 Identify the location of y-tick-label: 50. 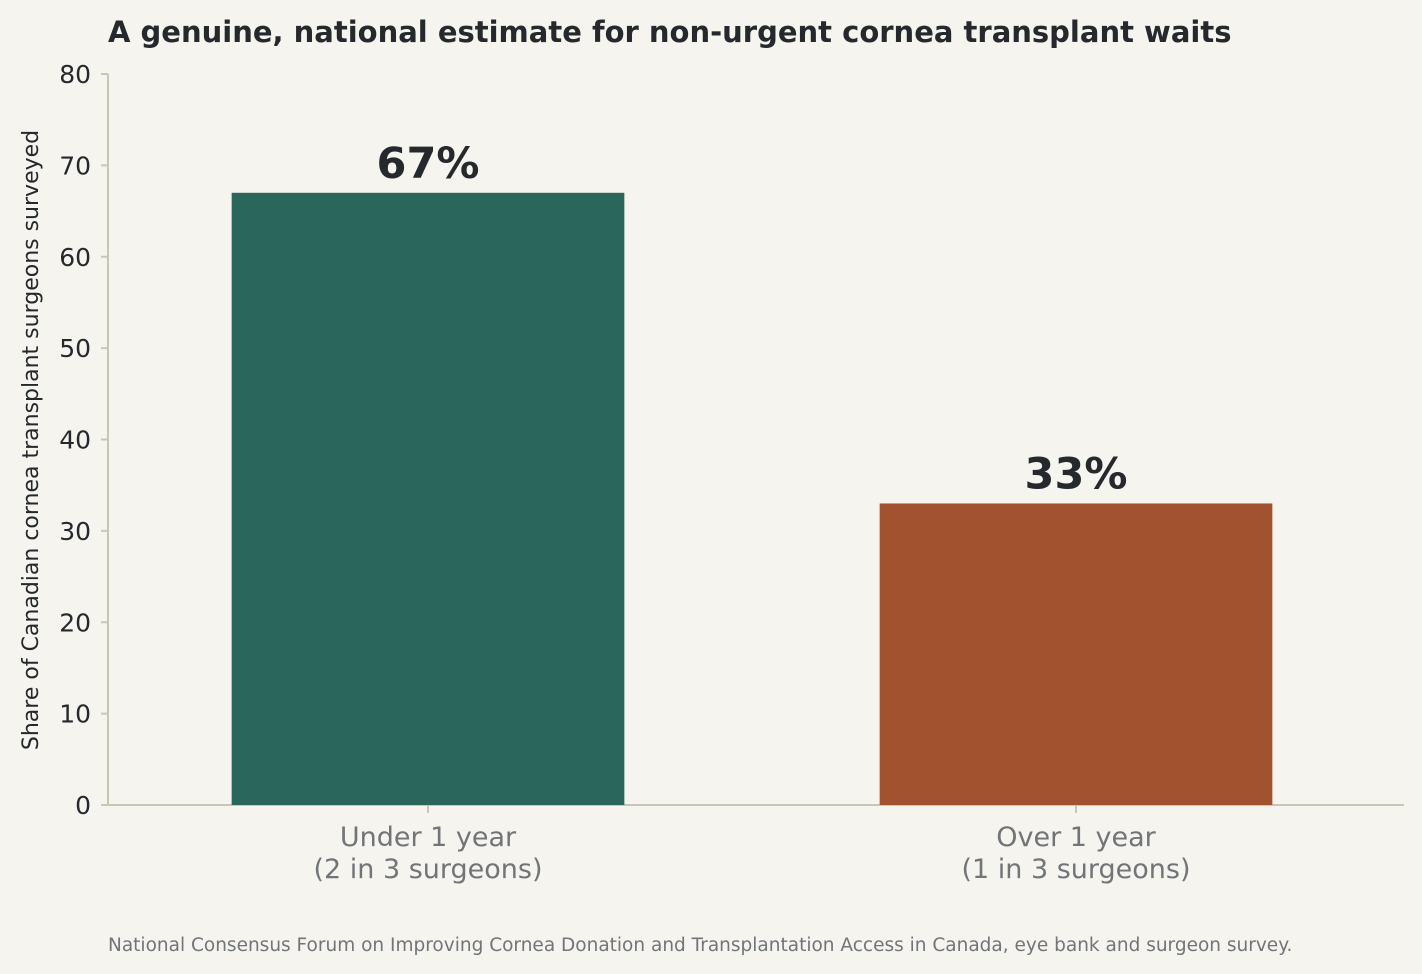
(75, 348).